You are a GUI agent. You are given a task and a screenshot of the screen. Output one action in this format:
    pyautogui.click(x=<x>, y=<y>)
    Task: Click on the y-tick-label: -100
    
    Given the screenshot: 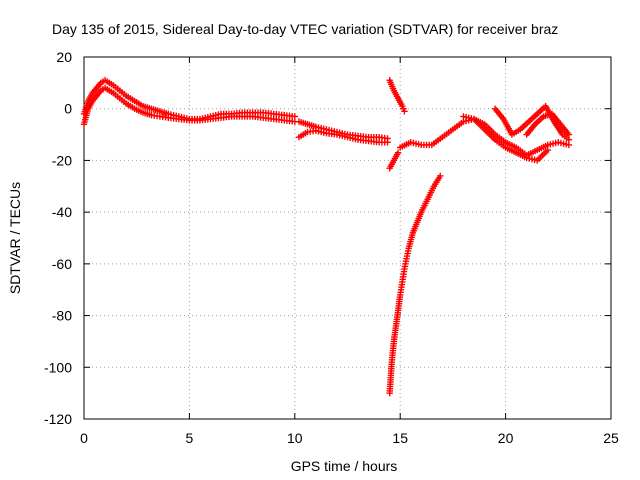 What is the action you would take?
    pyautogui.click(x=58, y=367)
    